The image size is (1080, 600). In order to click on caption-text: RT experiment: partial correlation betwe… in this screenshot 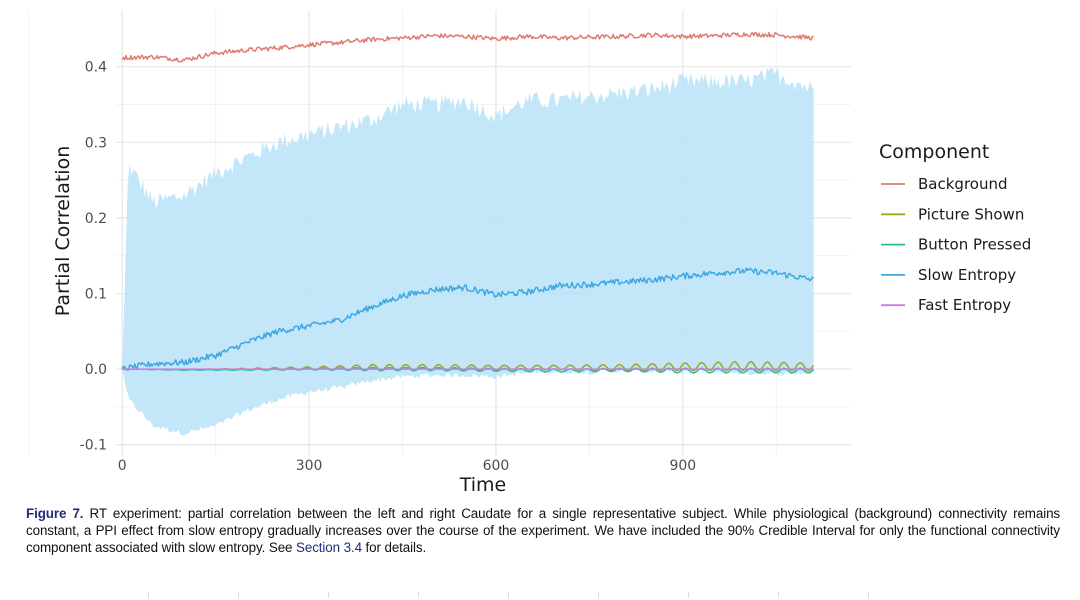, I will do `click(543, 530)`.